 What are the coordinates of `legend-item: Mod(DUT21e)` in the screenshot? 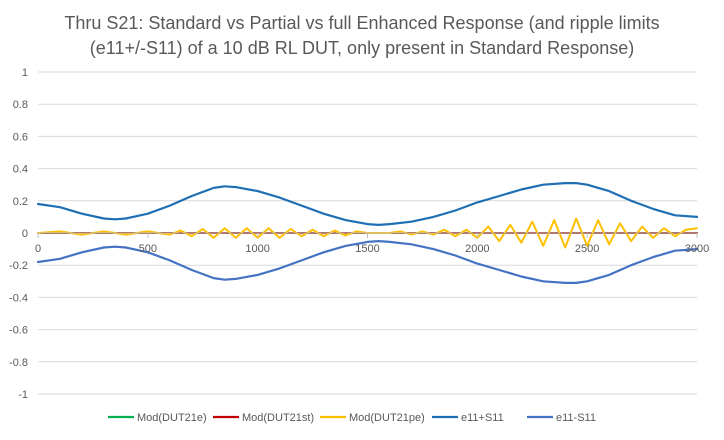 It's located at (157, 418).